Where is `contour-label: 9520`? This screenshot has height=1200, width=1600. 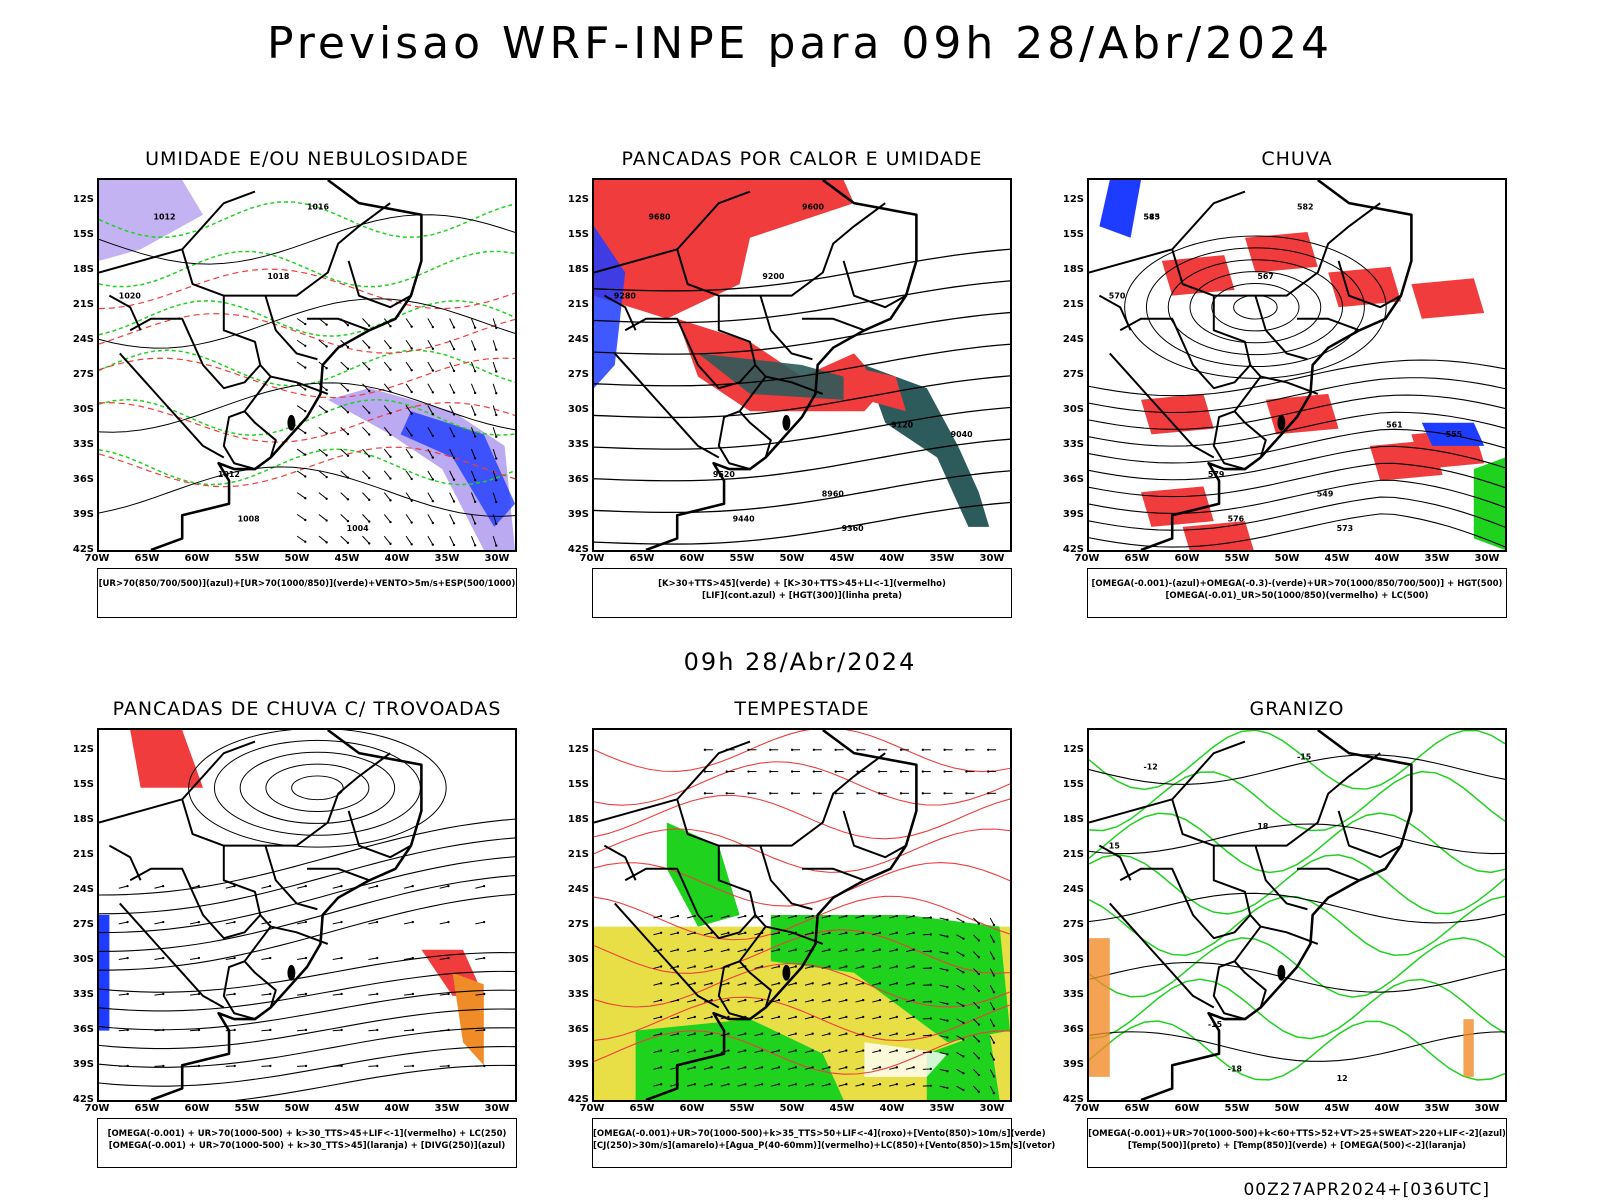
contour-label: 9520 is located at coordinates (724, 474).